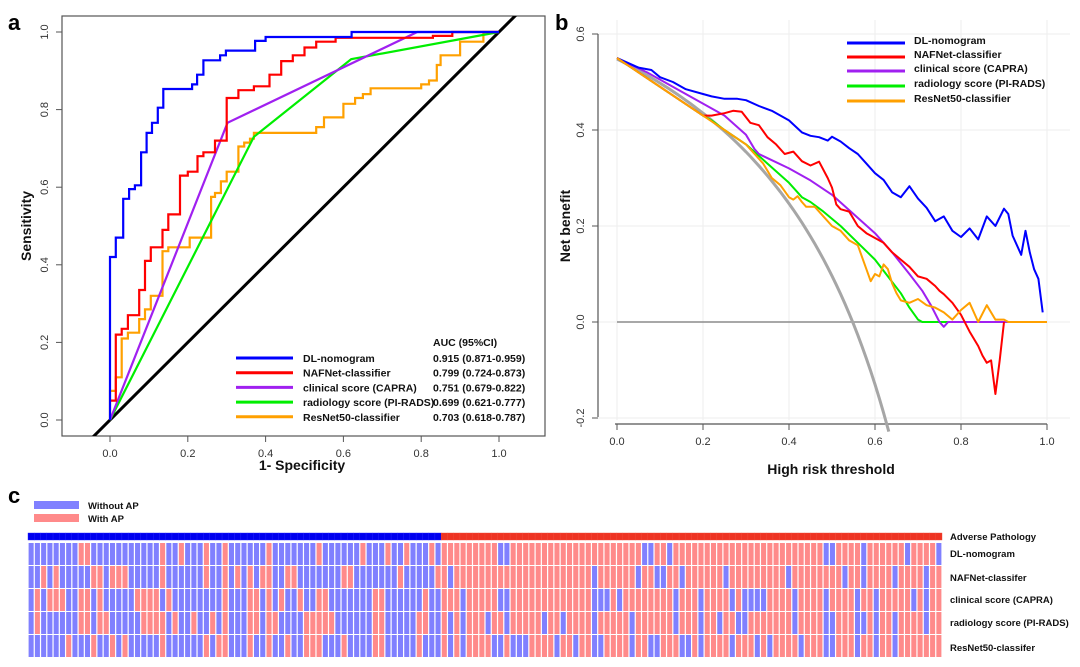 This screenshot has height=667, width=1080. I want to click on panel-label-b: b, so click(561, 22).